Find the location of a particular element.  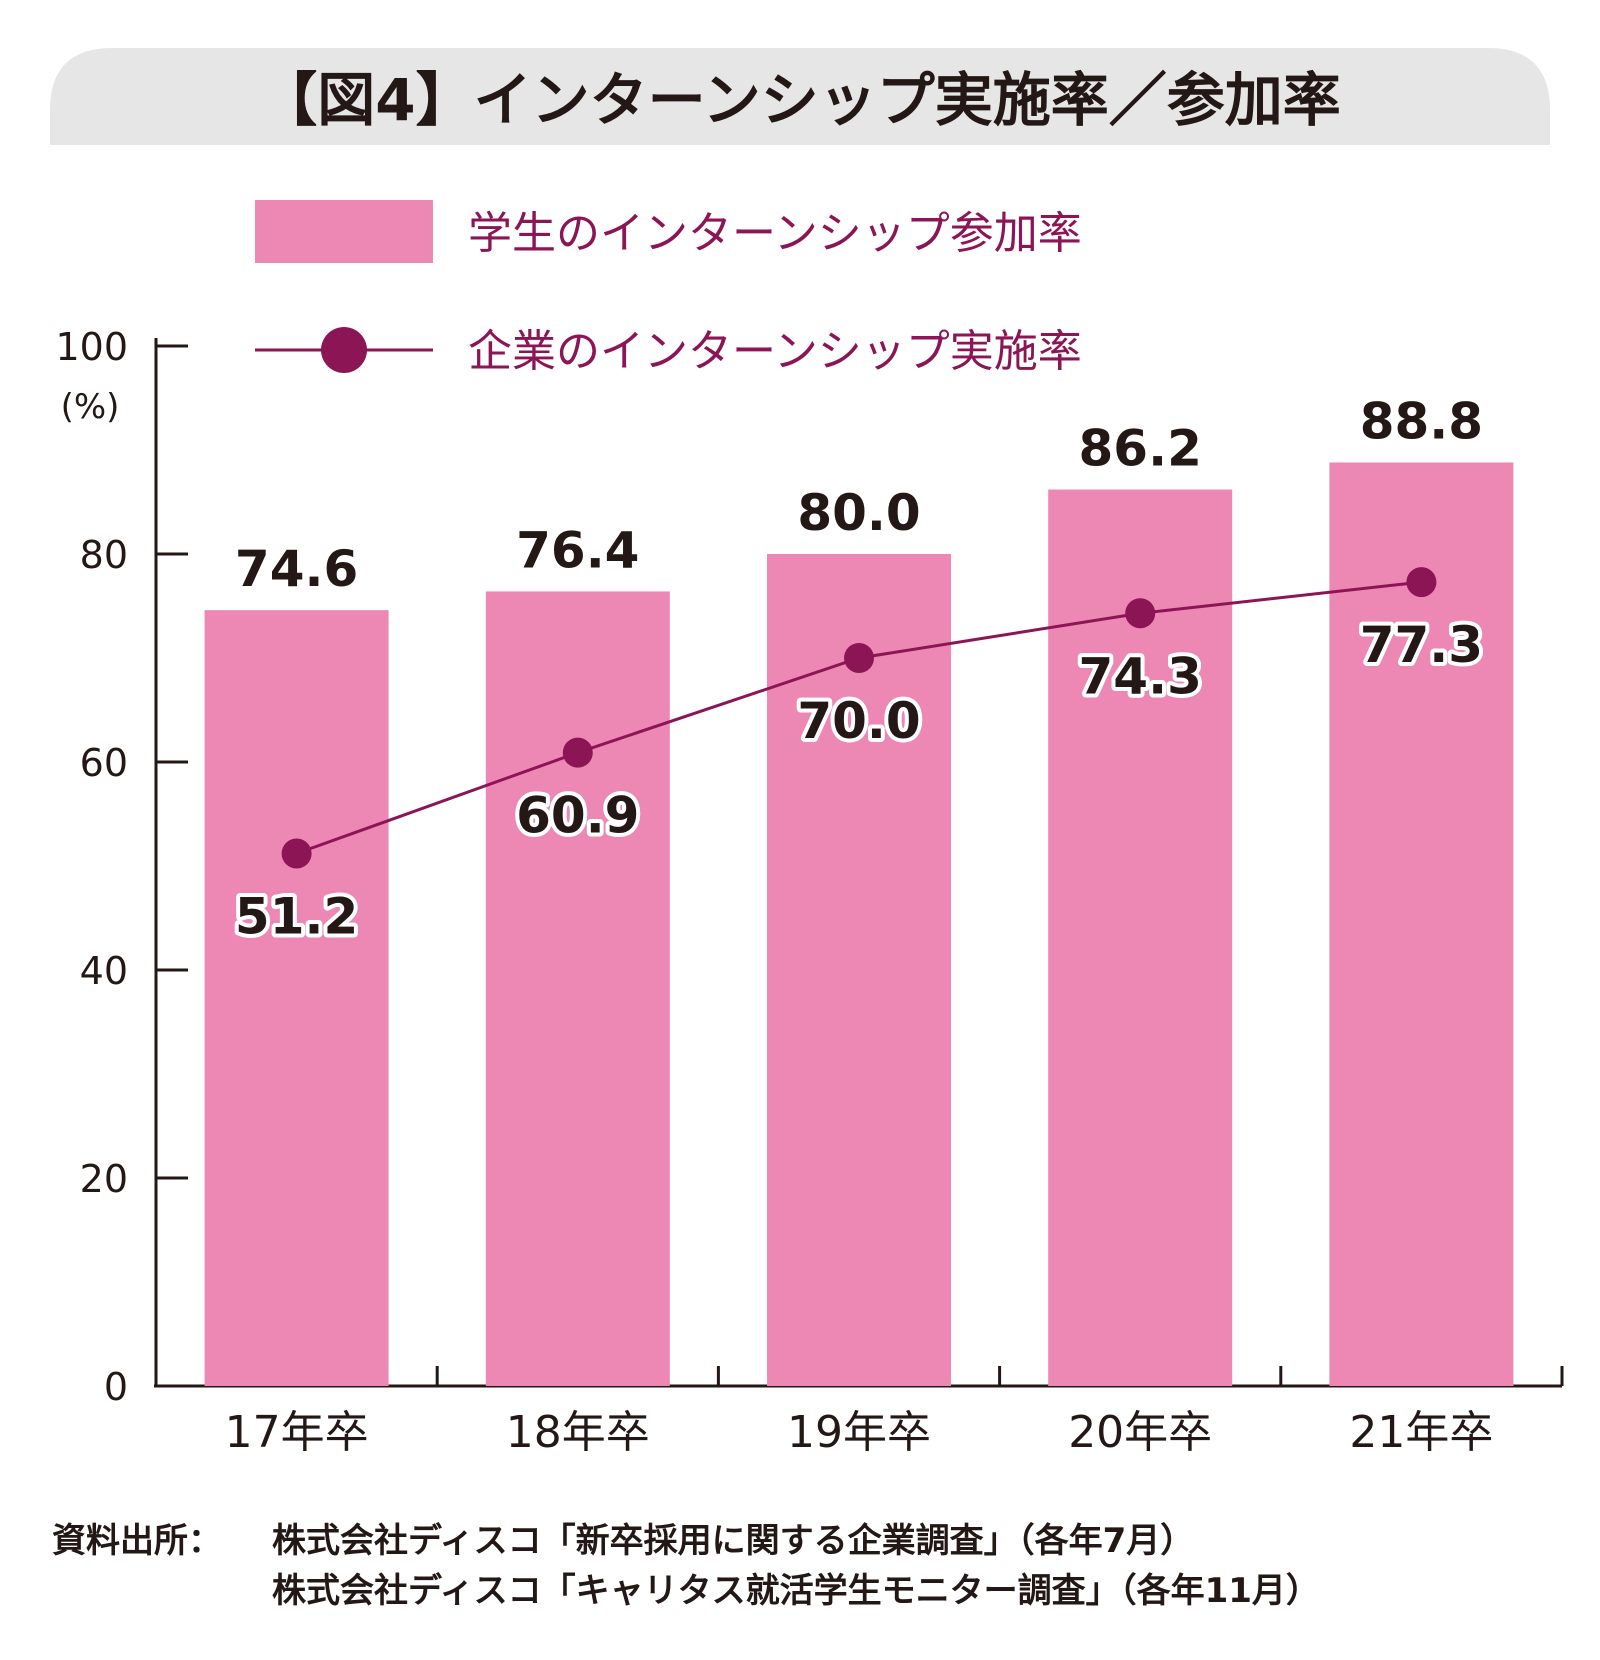

legend-line-marker is located at coordinates (344, 350).